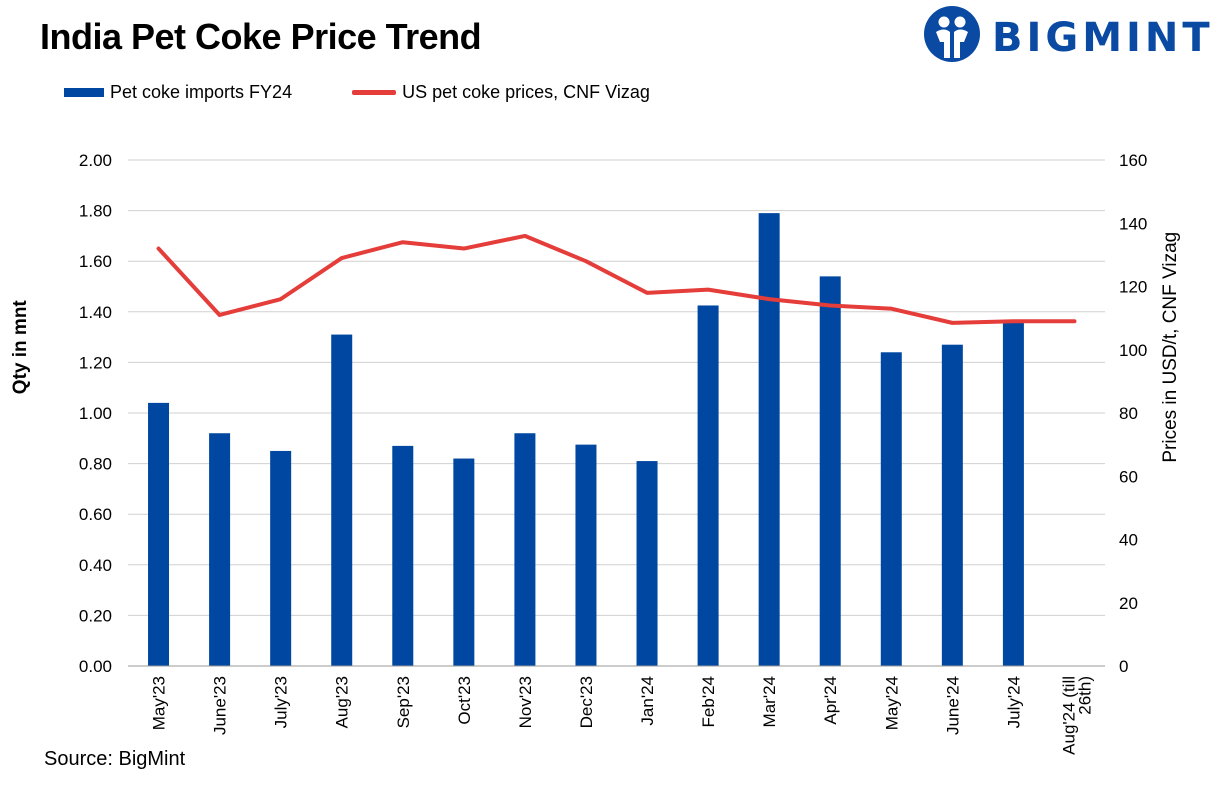  What do you see at coordinates (952, 34) in the screenshot?
I see `bigmint-people-icon` at bounding box center [952, 34].